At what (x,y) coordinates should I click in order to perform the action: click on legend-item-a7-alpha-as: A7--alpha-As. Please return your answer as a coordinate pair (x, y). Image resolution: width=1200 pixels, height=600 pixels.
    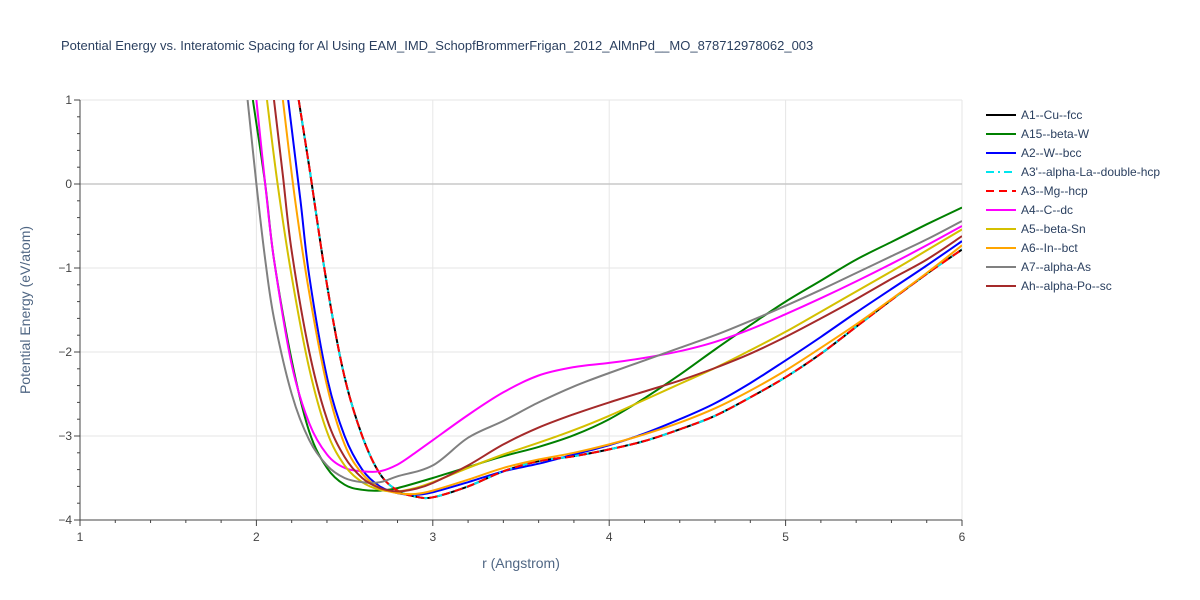
    Looking at the image, I should click on (1038, 267).